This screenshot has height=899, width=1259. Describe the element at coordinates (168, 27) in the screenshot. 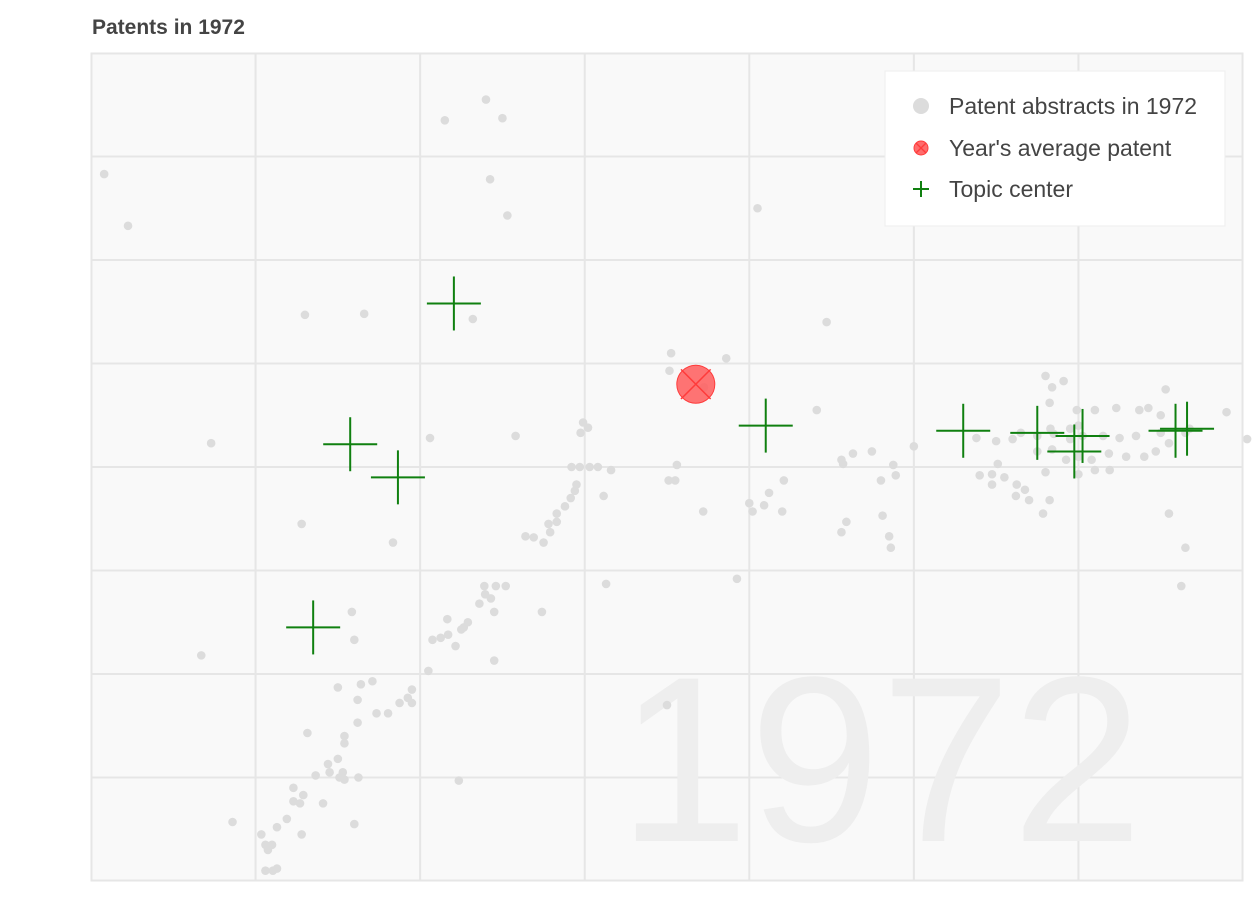

I see `chart-title: Patents in 1972` at that location.